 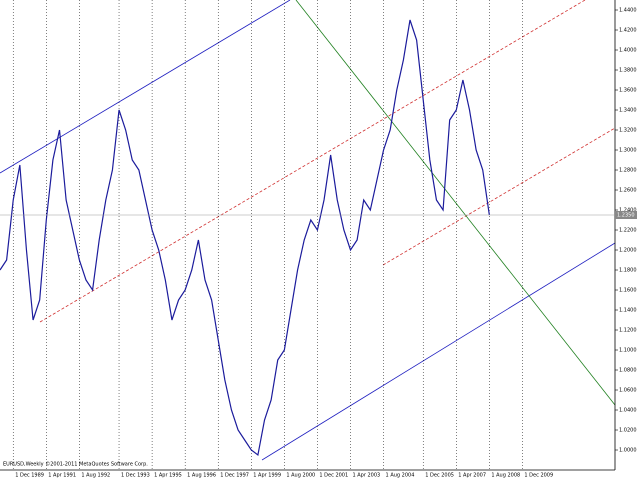 I want to click on x-tick-label: 1 Aug 2004, so click(x=400, y=476).